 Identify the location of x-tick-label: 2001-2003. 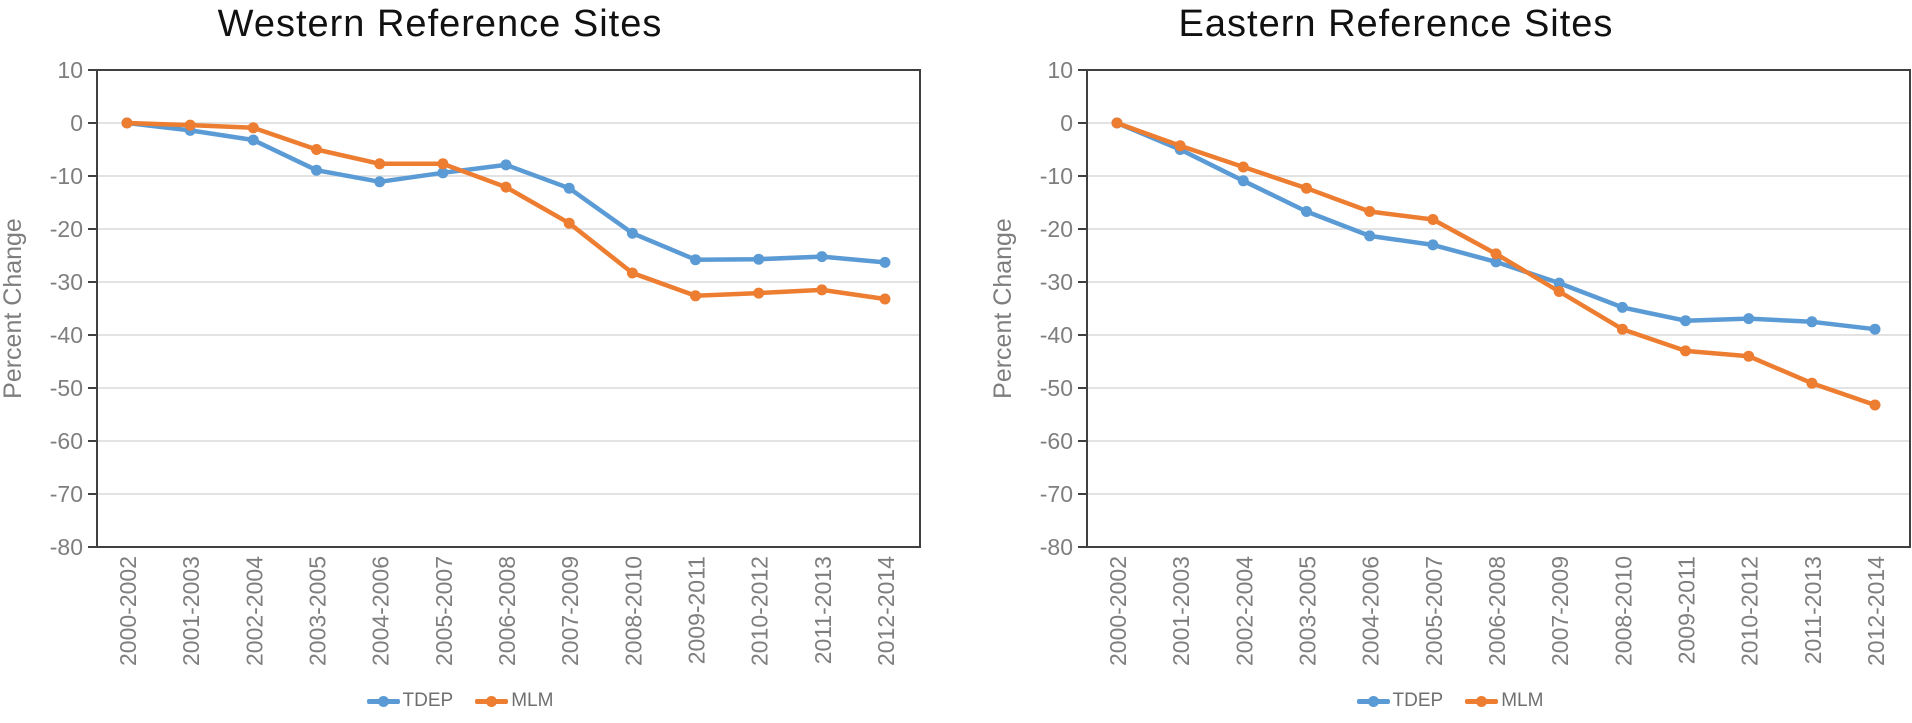
(191, 611).